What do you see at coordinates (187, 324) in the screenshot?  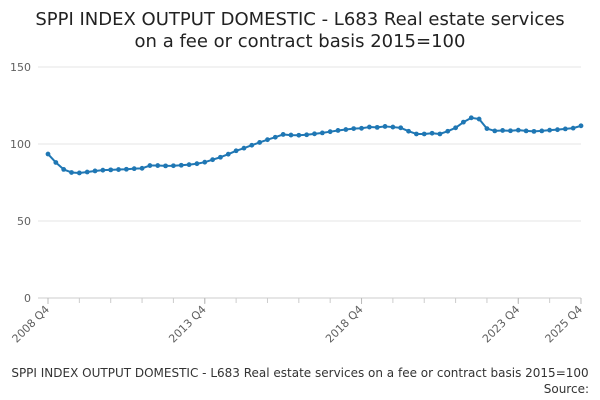 I see `x-tick-label-2013-q4: 2013 Q4` at bounding box center [187, 324].